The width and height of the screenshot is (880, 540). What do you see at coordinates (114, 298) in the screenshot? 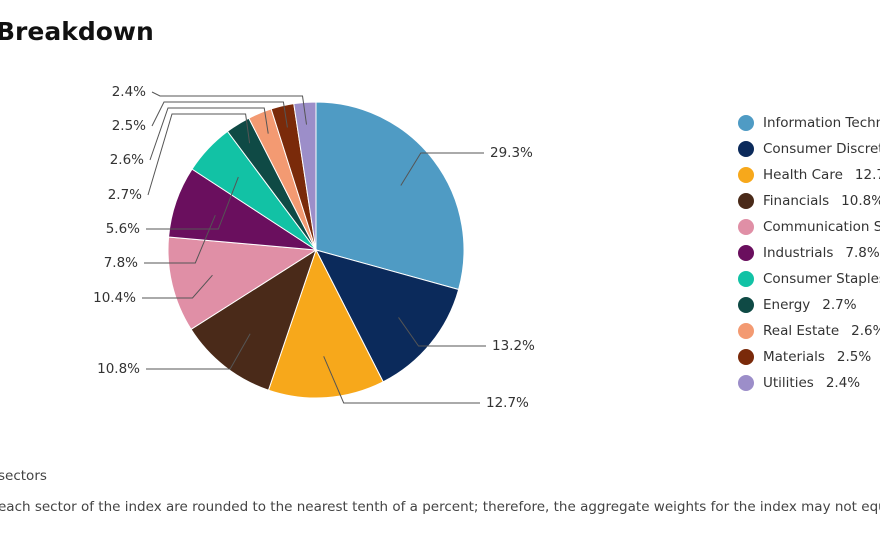
I see `data-label: 10.4%` at bounding box center [114, 298].